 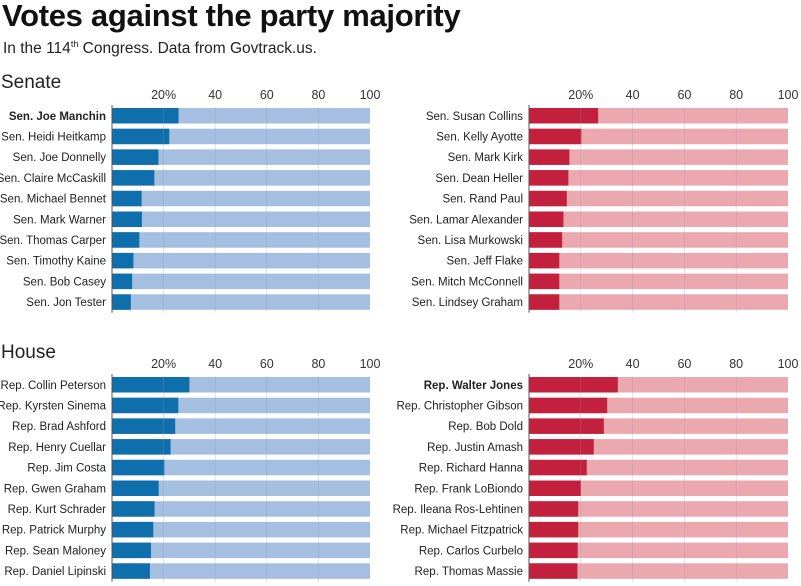 What do you see at coordinates (479, 137) in the screenshot?
I see `bar-label: Sen. Kelly Ayotte` at bounding box center [479, 137].